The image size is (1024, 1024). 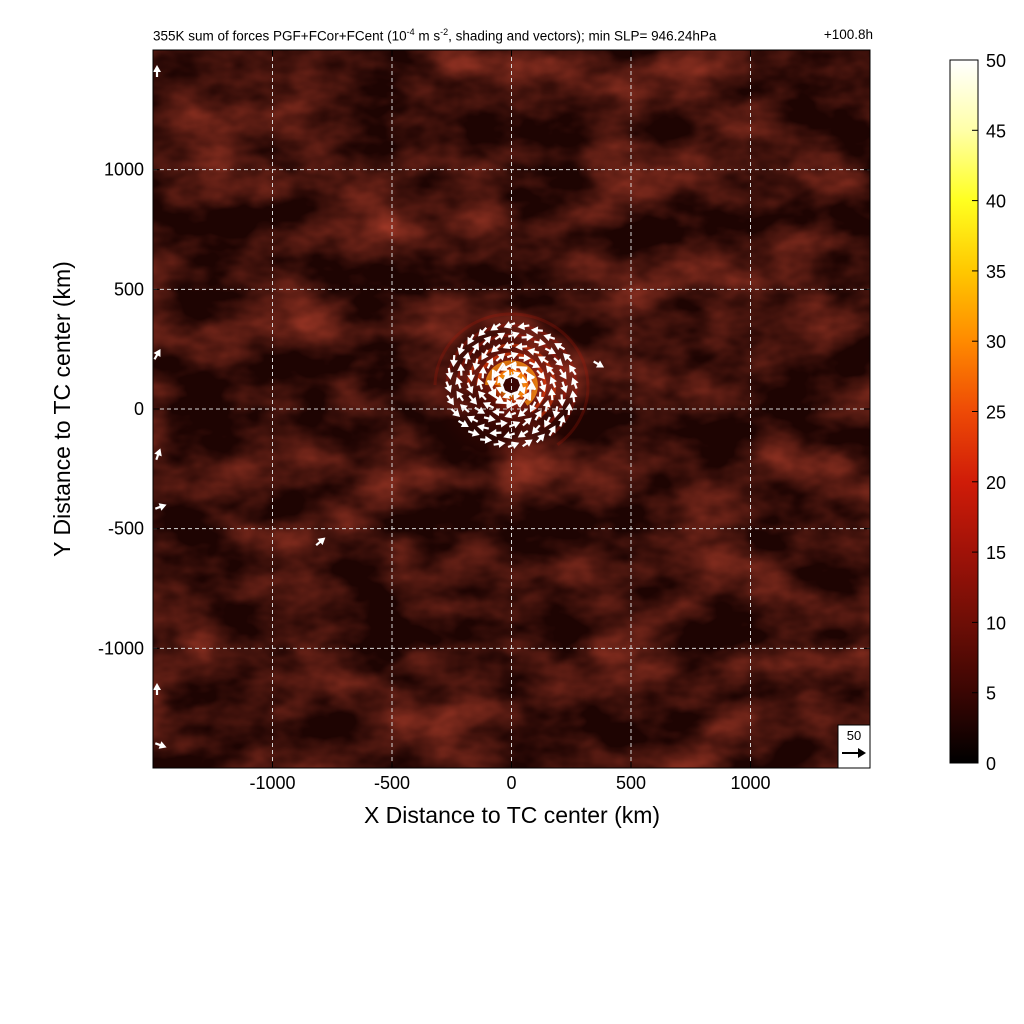 I want to click on y-tick-label: -1000, so click(x=121, y=648).